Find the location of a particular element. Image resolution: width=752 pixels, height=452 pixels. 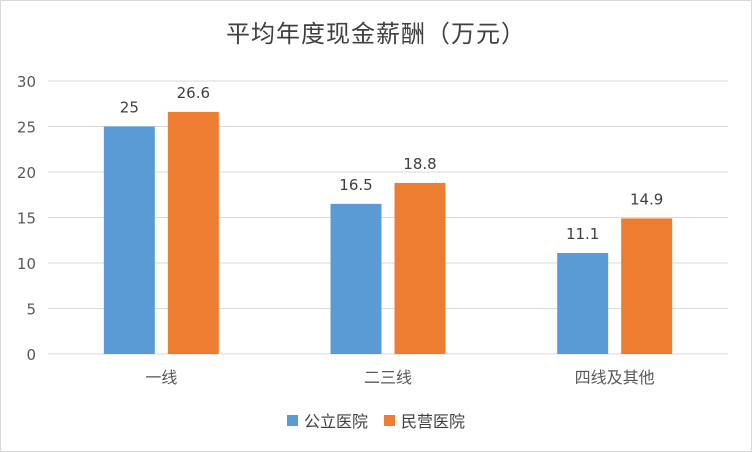

data-label: 11.1 is located at coordinates (582, 234).